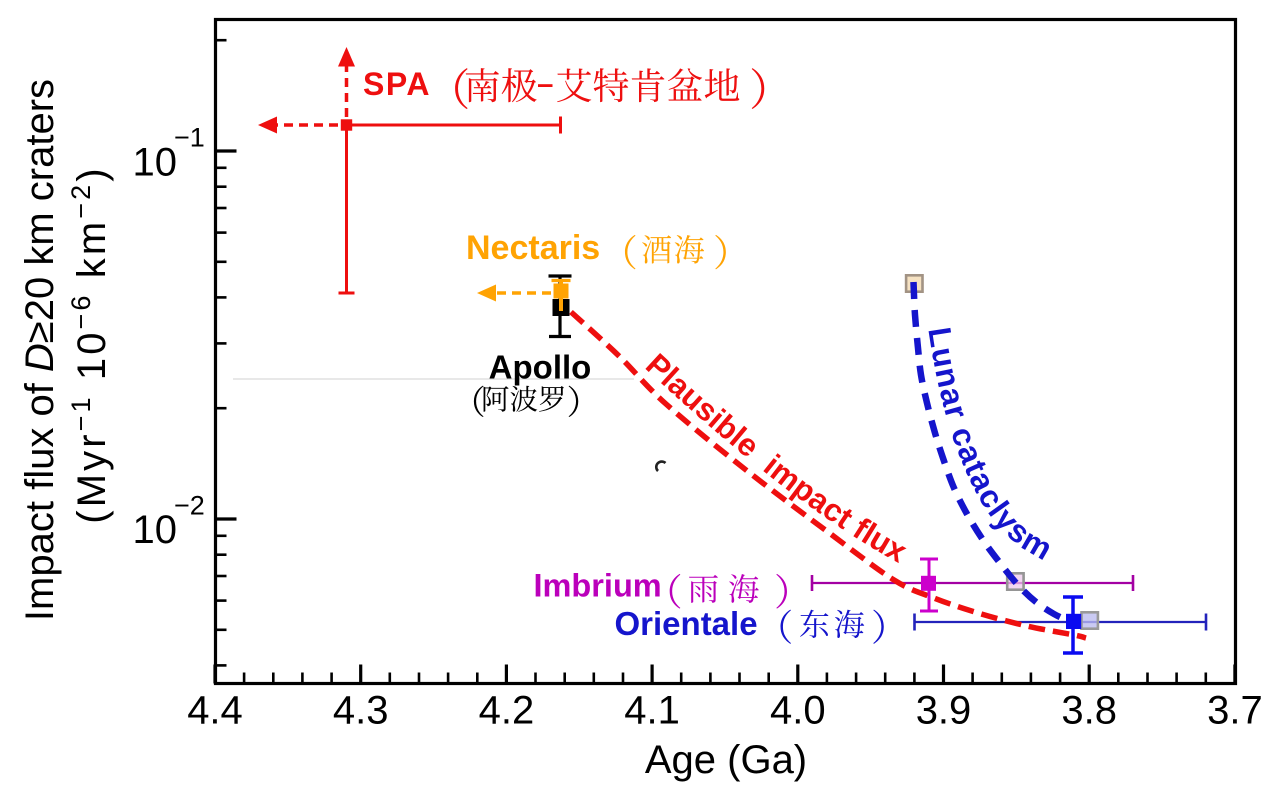  What do you see at coordinates (652, 710) in the screenshot?
I see `svg-text: 4.1` at bounding box center [652, 710].